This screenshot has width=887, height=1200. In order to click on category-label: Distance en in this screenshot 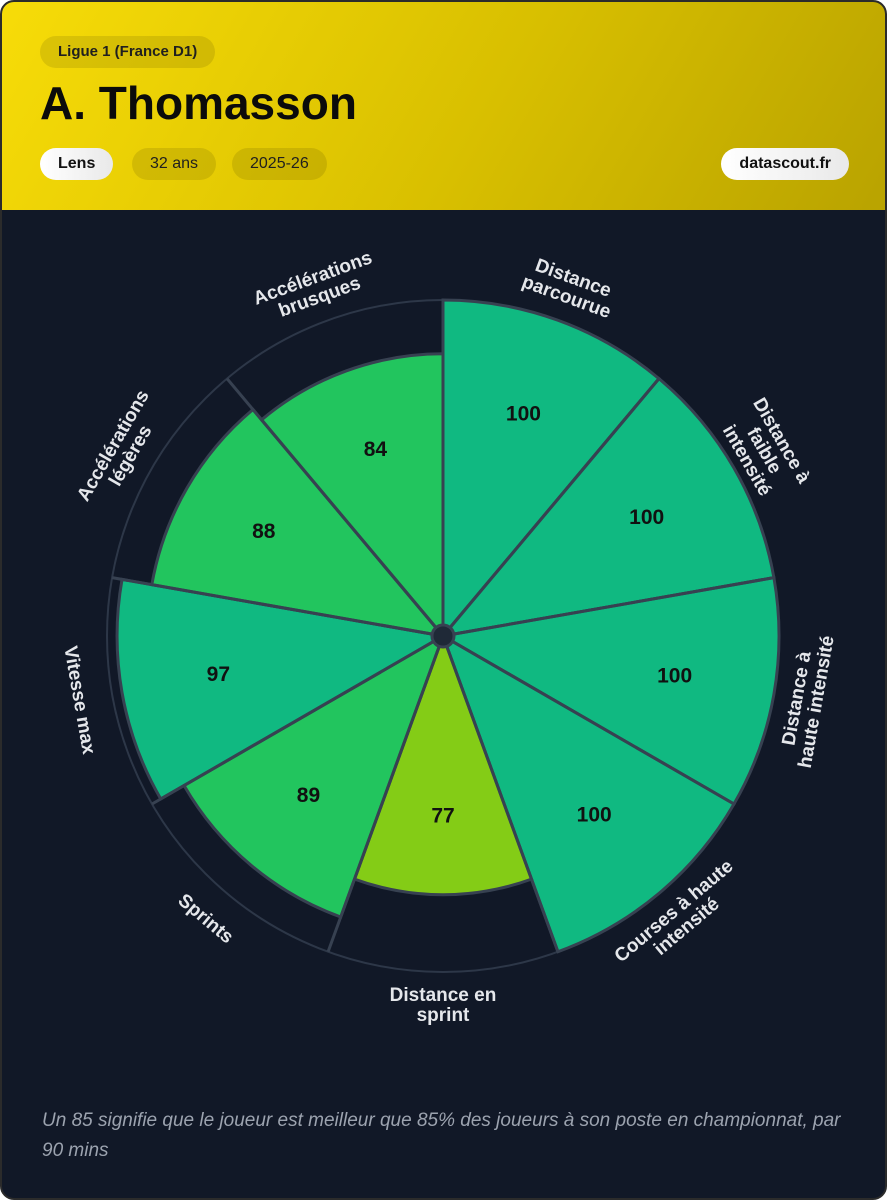, I will do `click(443, 995)`.